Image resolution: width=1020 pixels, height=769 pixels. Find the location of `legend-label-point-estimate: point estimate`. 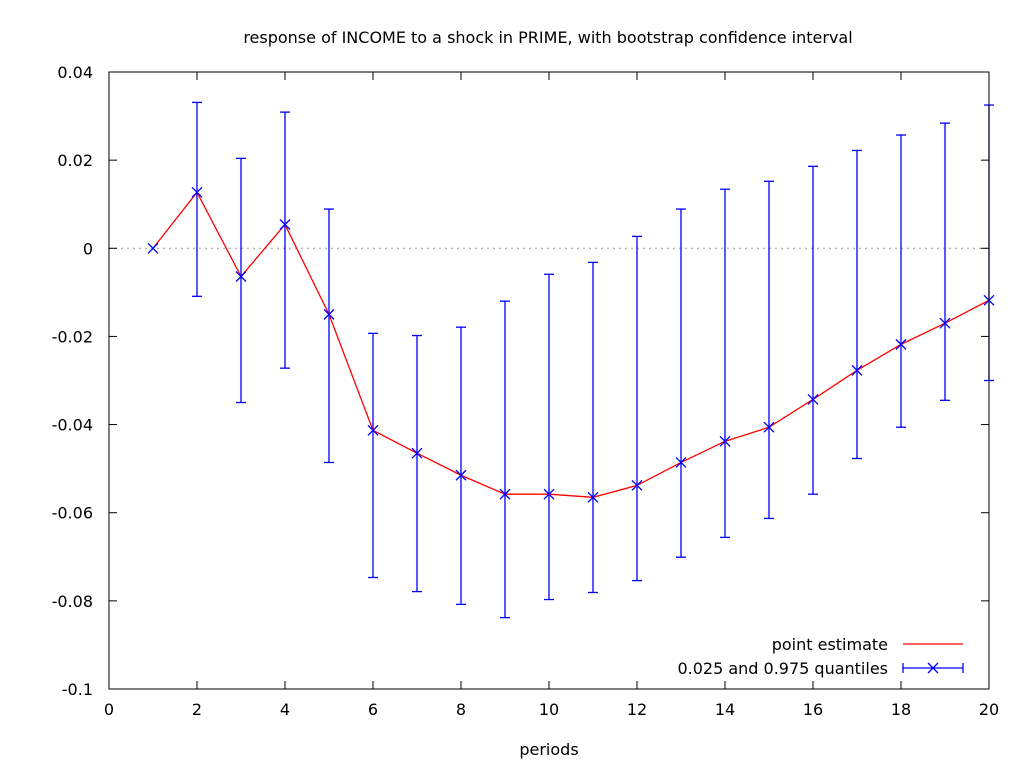

legend-label-point-estimate: point estimate is located at coordinates (830, 644).